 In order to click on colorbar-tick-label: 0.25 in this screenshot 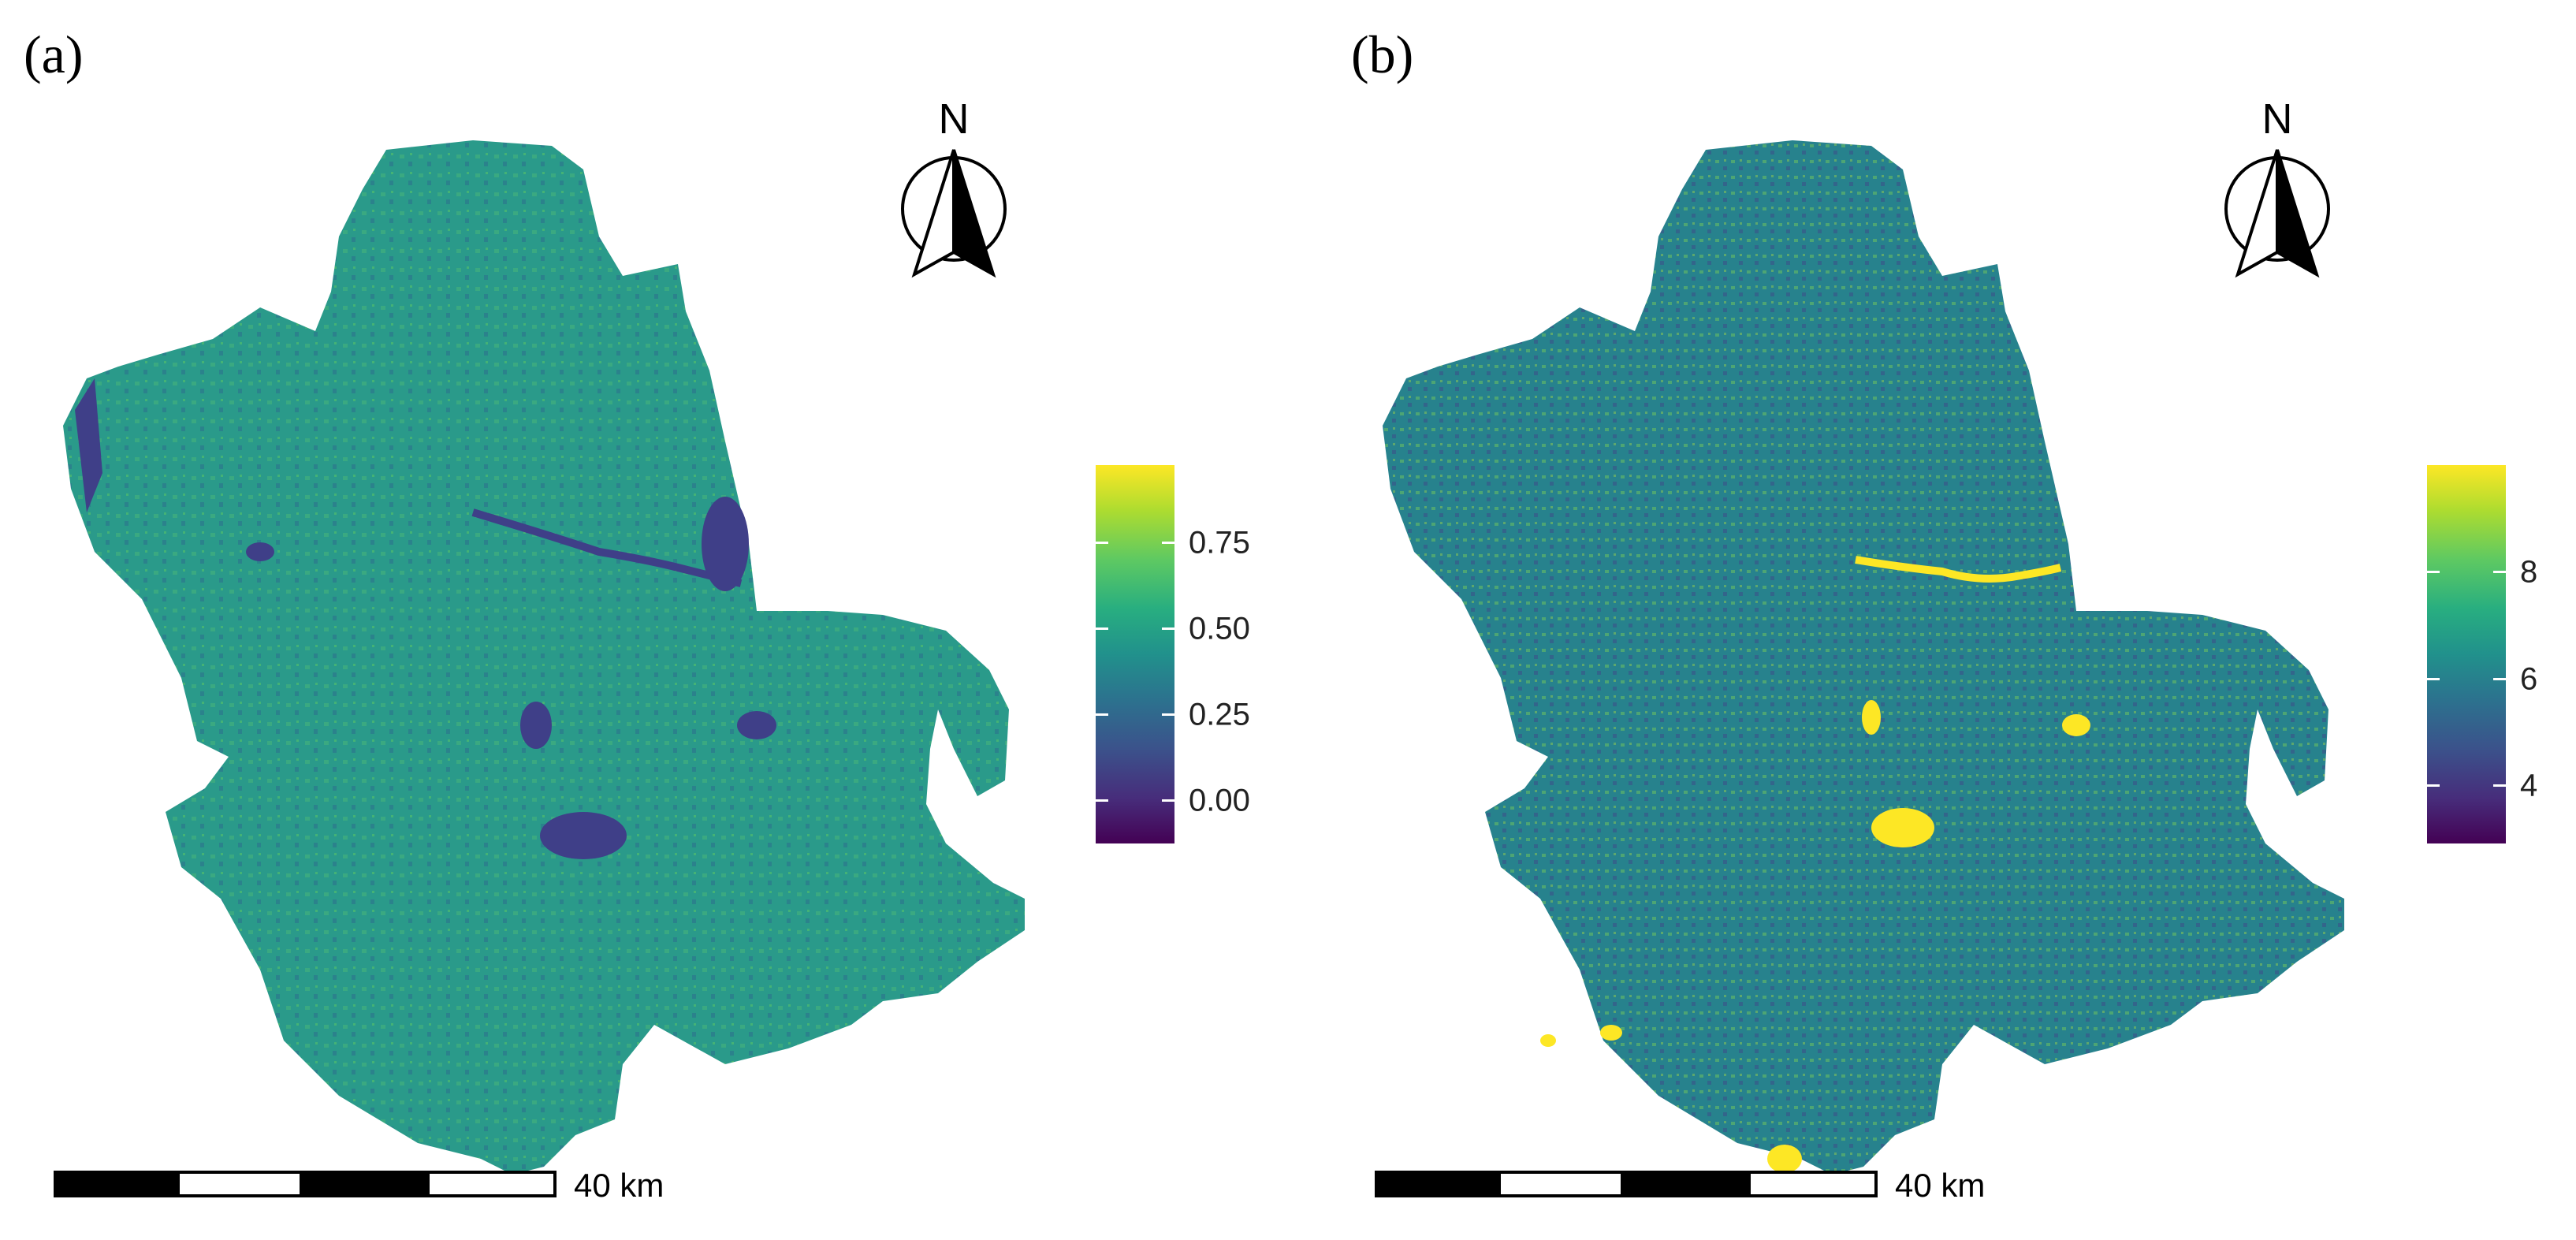, I will do `click(1219, 714)`.